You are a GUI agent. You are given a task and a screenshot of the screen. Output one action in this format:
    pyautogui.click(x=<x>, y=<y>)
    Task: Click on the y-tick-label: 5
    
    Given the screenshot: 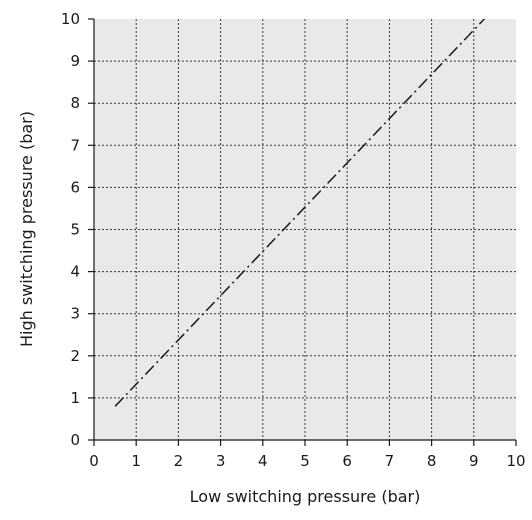 What is the action you would take?
    pyautogui.click(x=75, y=230)
    